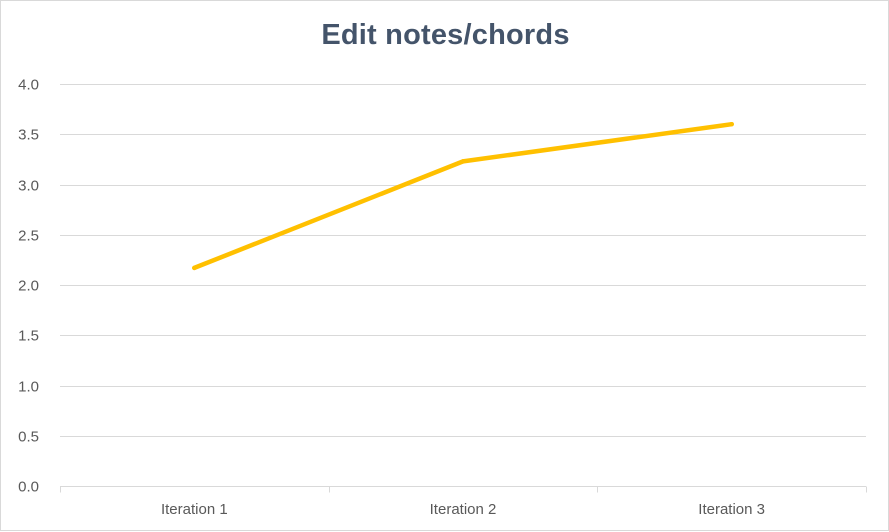 The width and height of the screenshot is (889, 532). Describe the element at coordinates (28, 487) in the screenshot. I see `y-tick-label: 0.0` at that location.